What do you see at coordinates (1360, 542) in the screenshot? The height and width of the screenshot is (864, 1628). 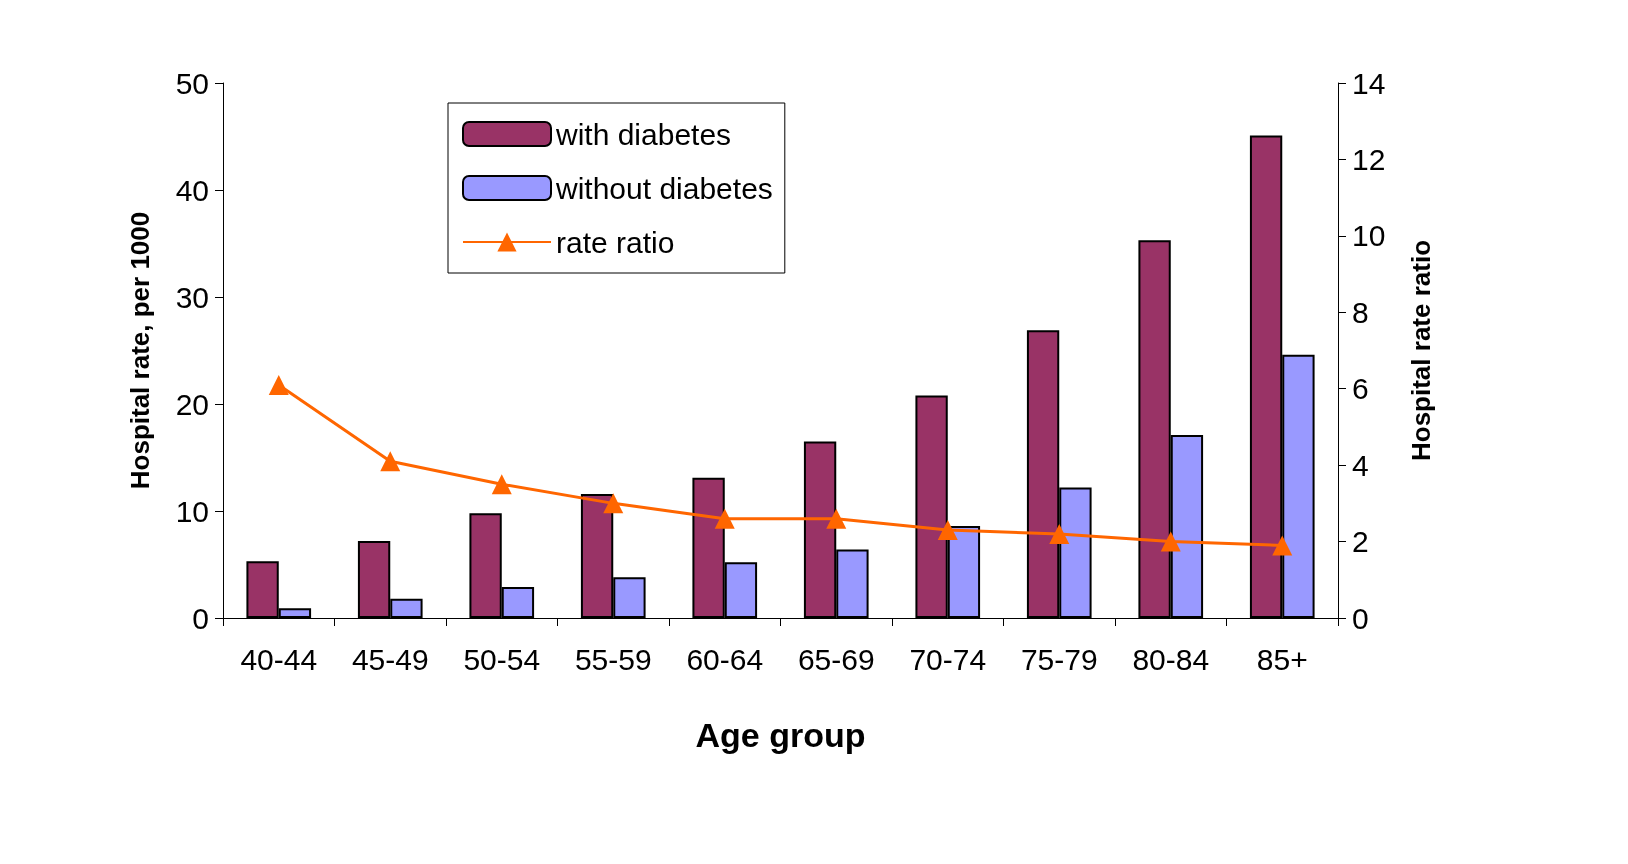 I see `y2-tick-label: 2` at bounding box center [1360, 542].